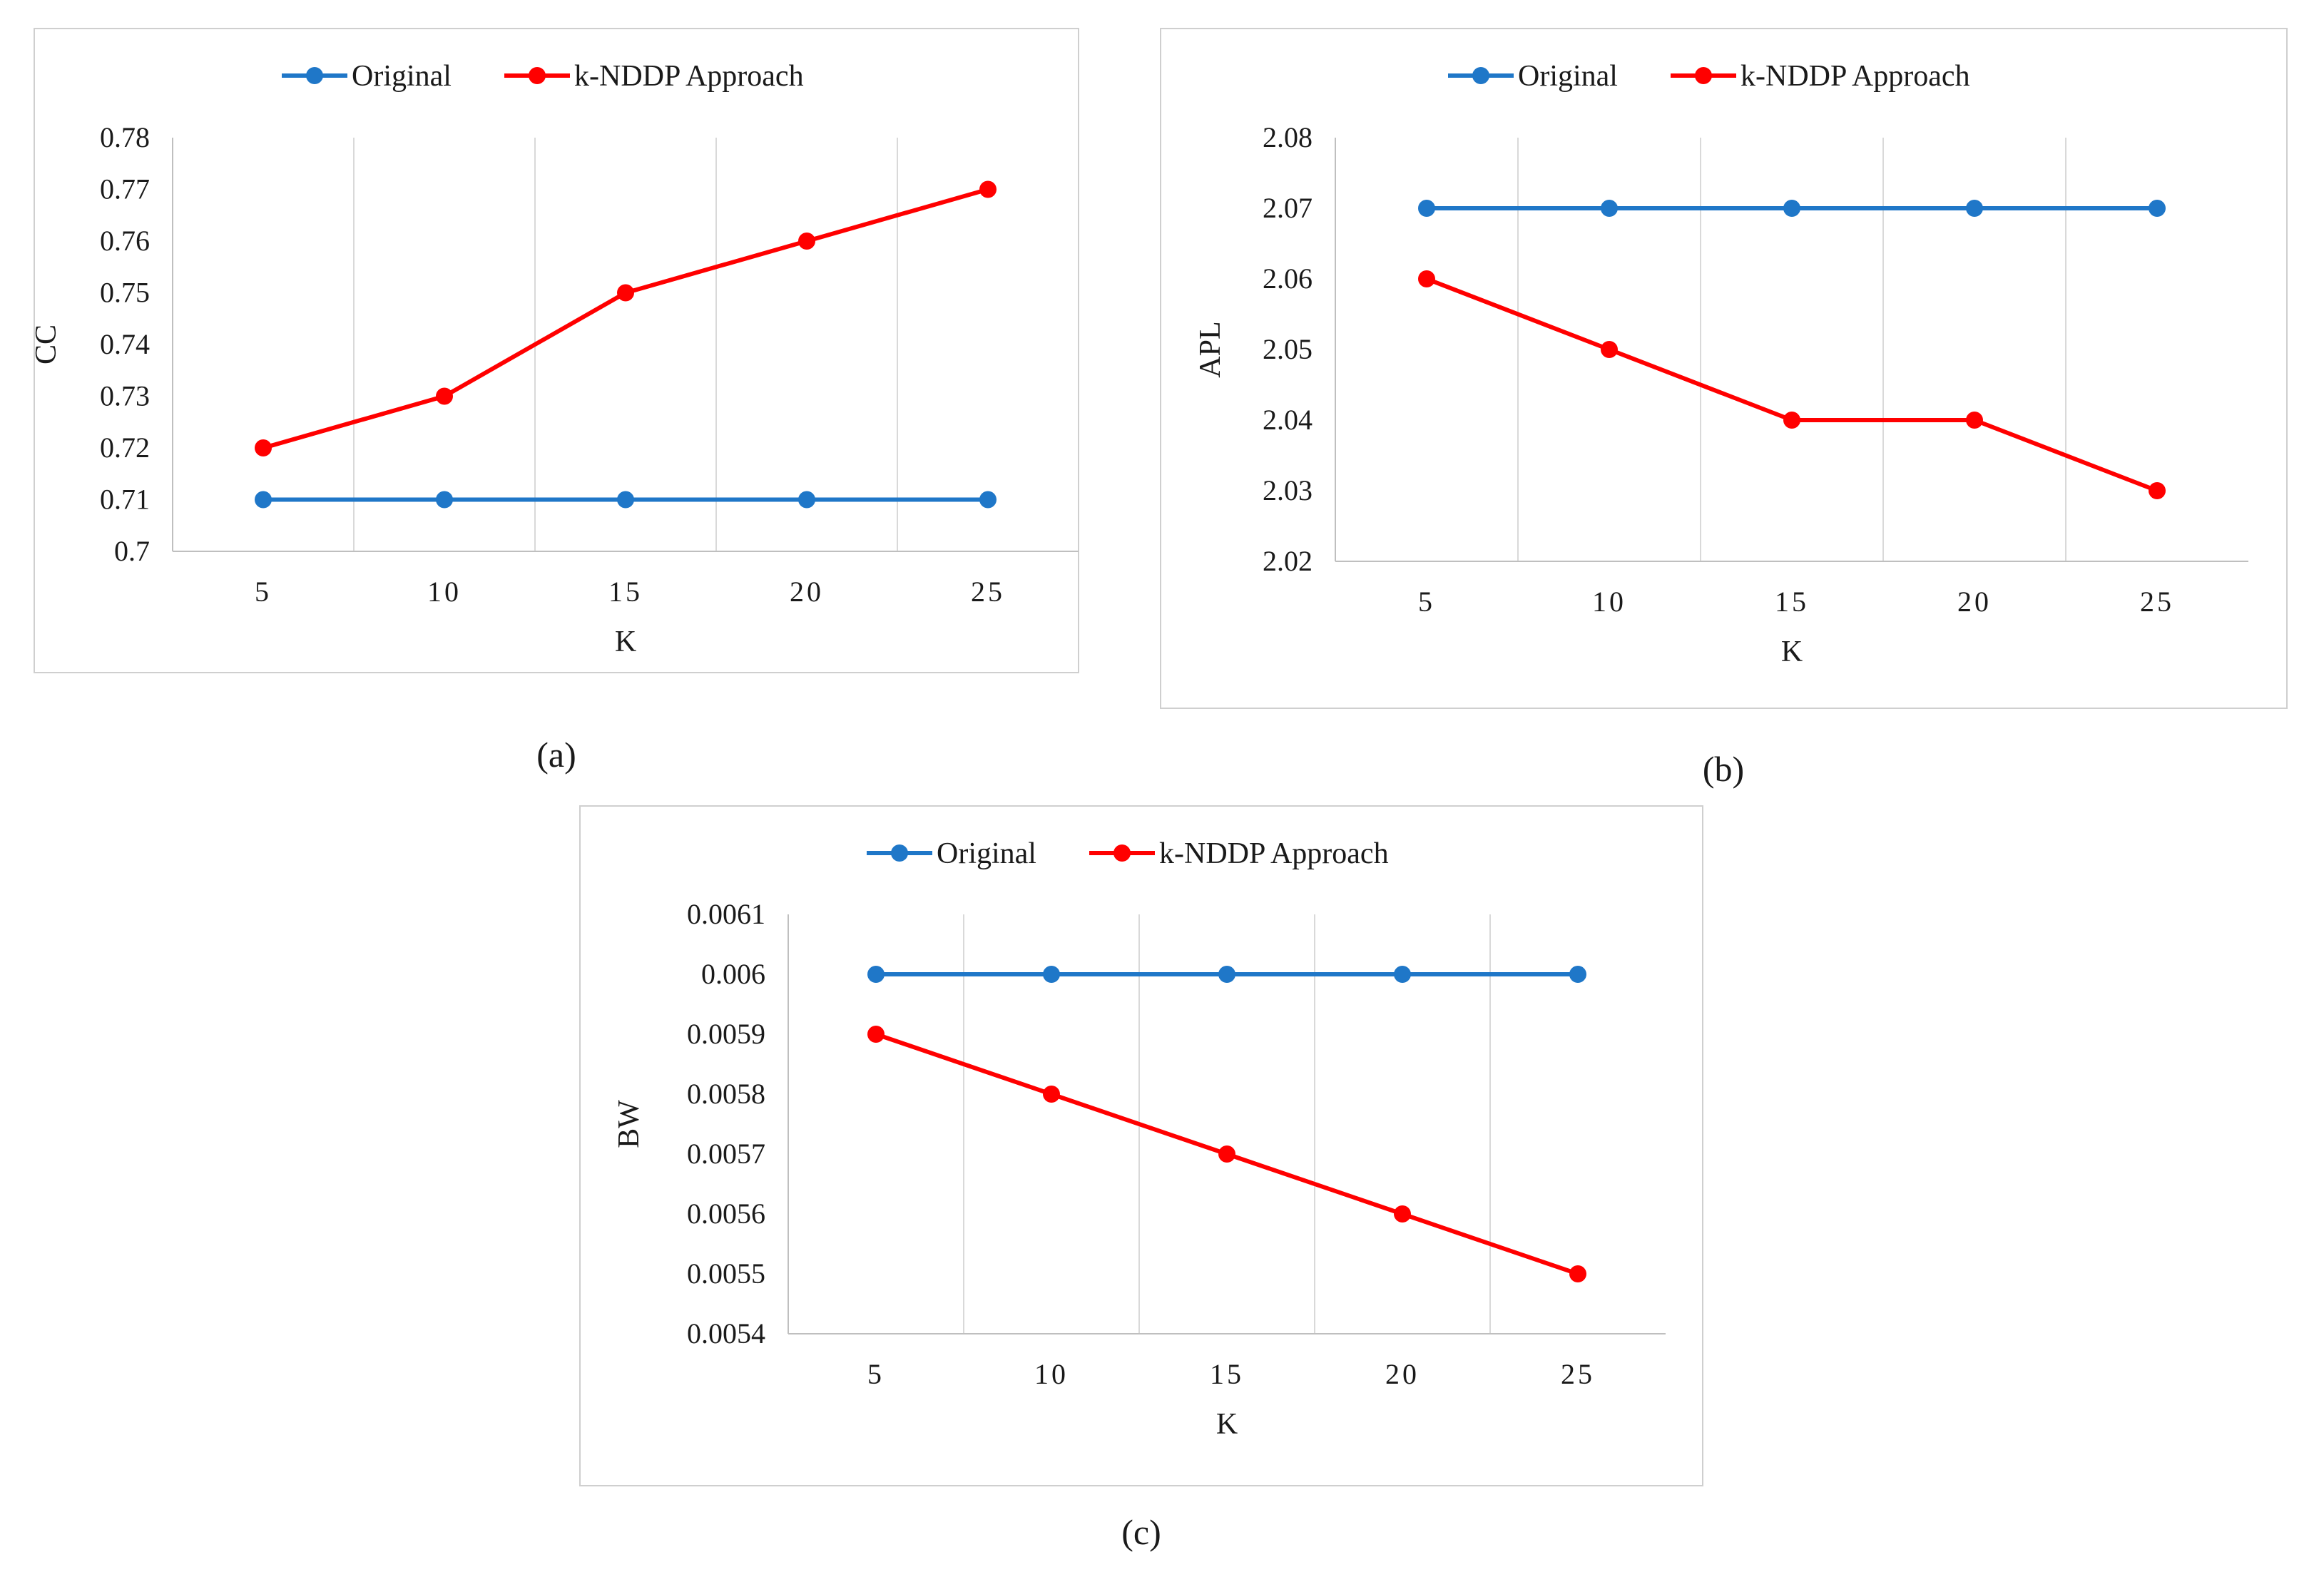 This screenshot has width=2324, height=1572. Describe the element at coordinates (556, 755) in the screenshot. I see `caption-a: (a)` at that location.